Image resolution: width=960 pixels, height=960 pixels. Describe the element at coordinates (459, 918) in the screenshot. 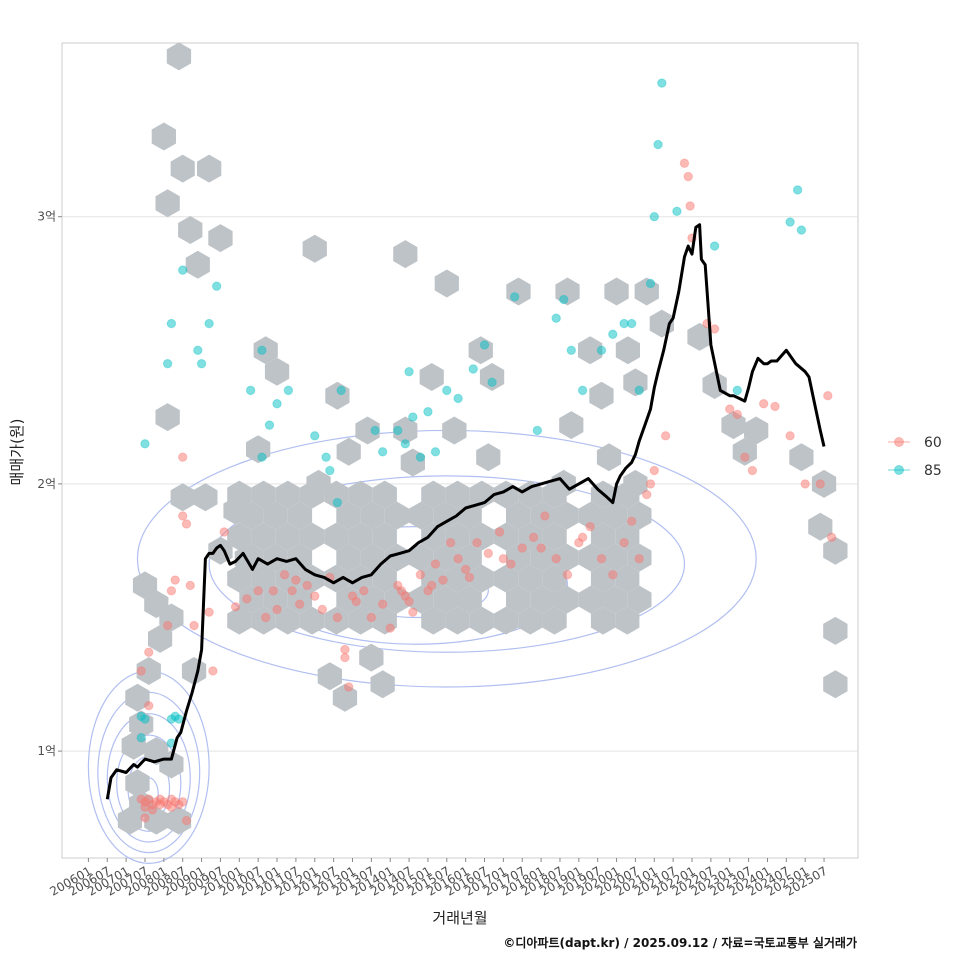

I see `x-axis-title: 거래년월` at that location.